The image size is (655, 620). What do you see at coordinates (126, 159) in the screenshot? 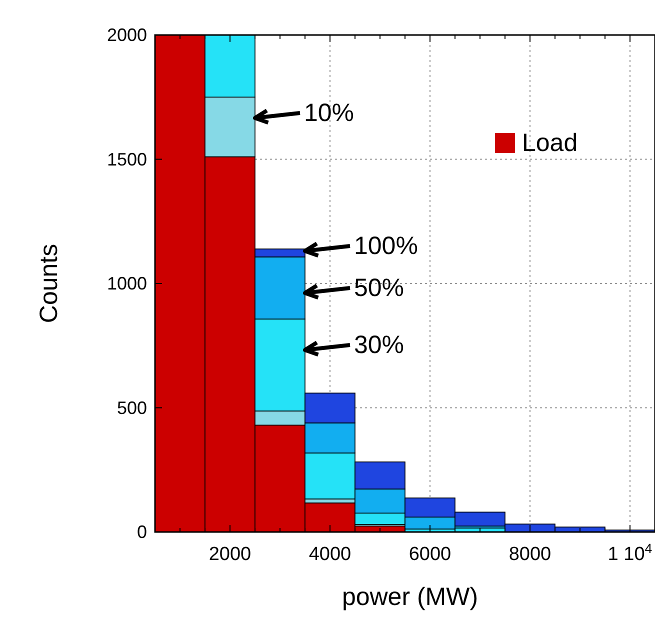
I see `y-tick-label: 1500` at bounding box center [126, 159].